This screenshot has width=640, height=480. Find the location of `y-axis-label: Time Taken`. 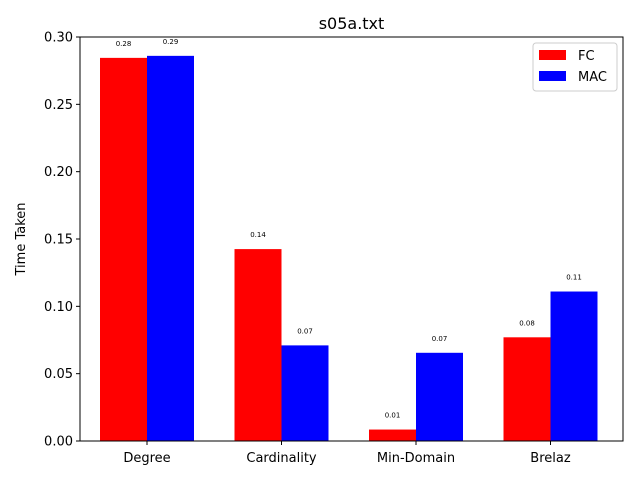

y-axis-label: Time Taken is located at coordinates (21, 239).